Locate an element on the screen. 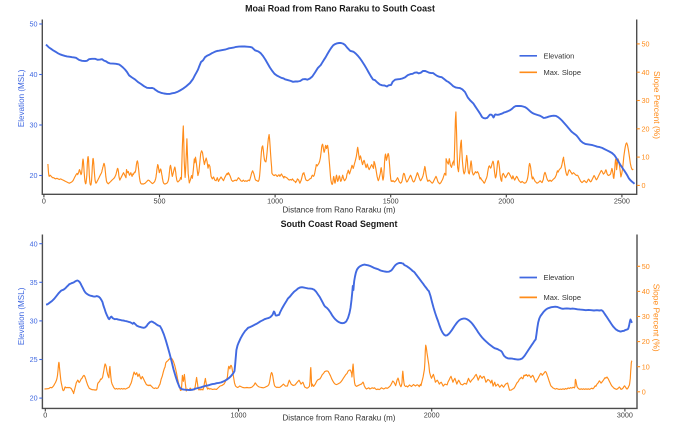 This screenshot has width=681, height=436. svg-text: 1500 is located at coordinates (391, 200).